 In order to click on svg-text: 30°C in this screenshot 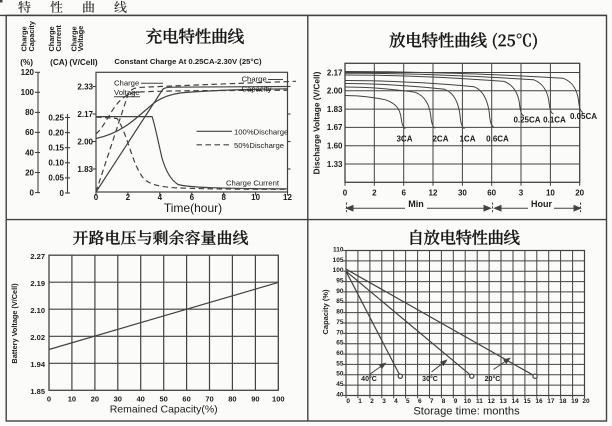, I will do `click(430, 379)`.